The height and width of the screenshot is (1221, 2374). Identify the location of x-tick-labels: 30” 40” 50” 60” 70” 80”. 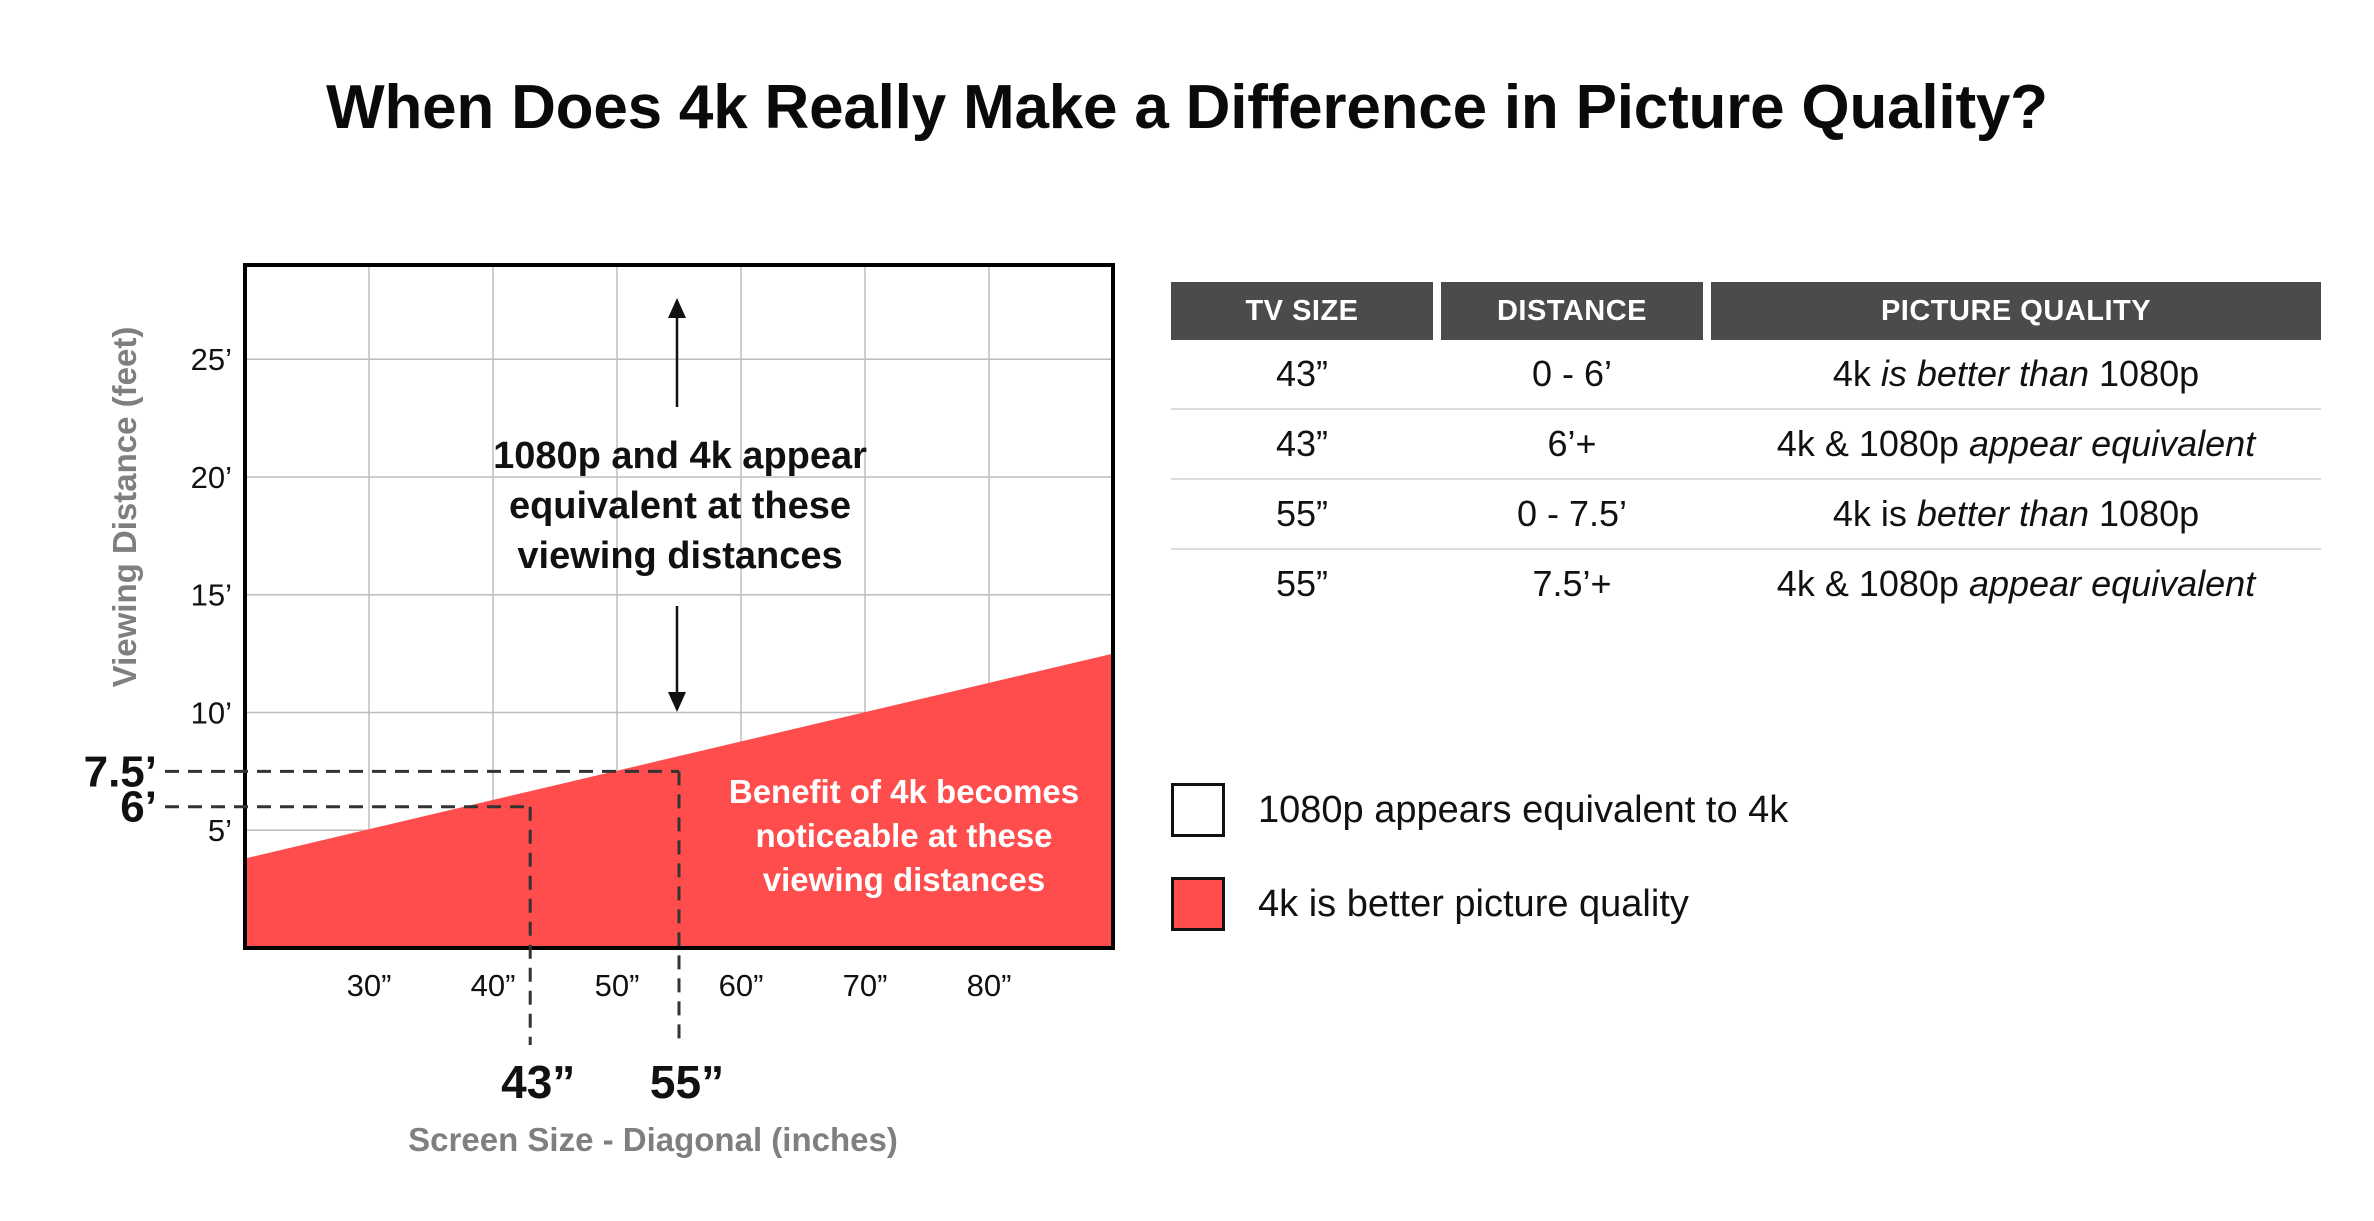
(679, 985).